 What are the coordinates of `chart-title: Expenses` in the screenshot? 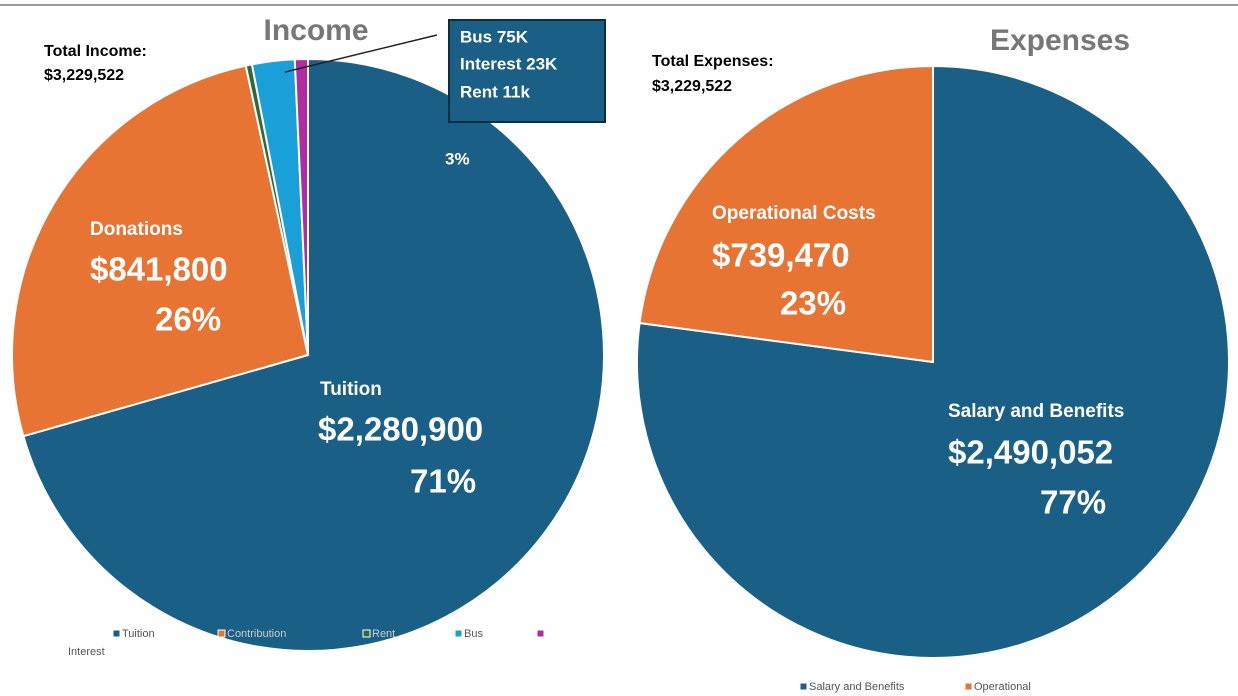 It's located at (1060, 40).